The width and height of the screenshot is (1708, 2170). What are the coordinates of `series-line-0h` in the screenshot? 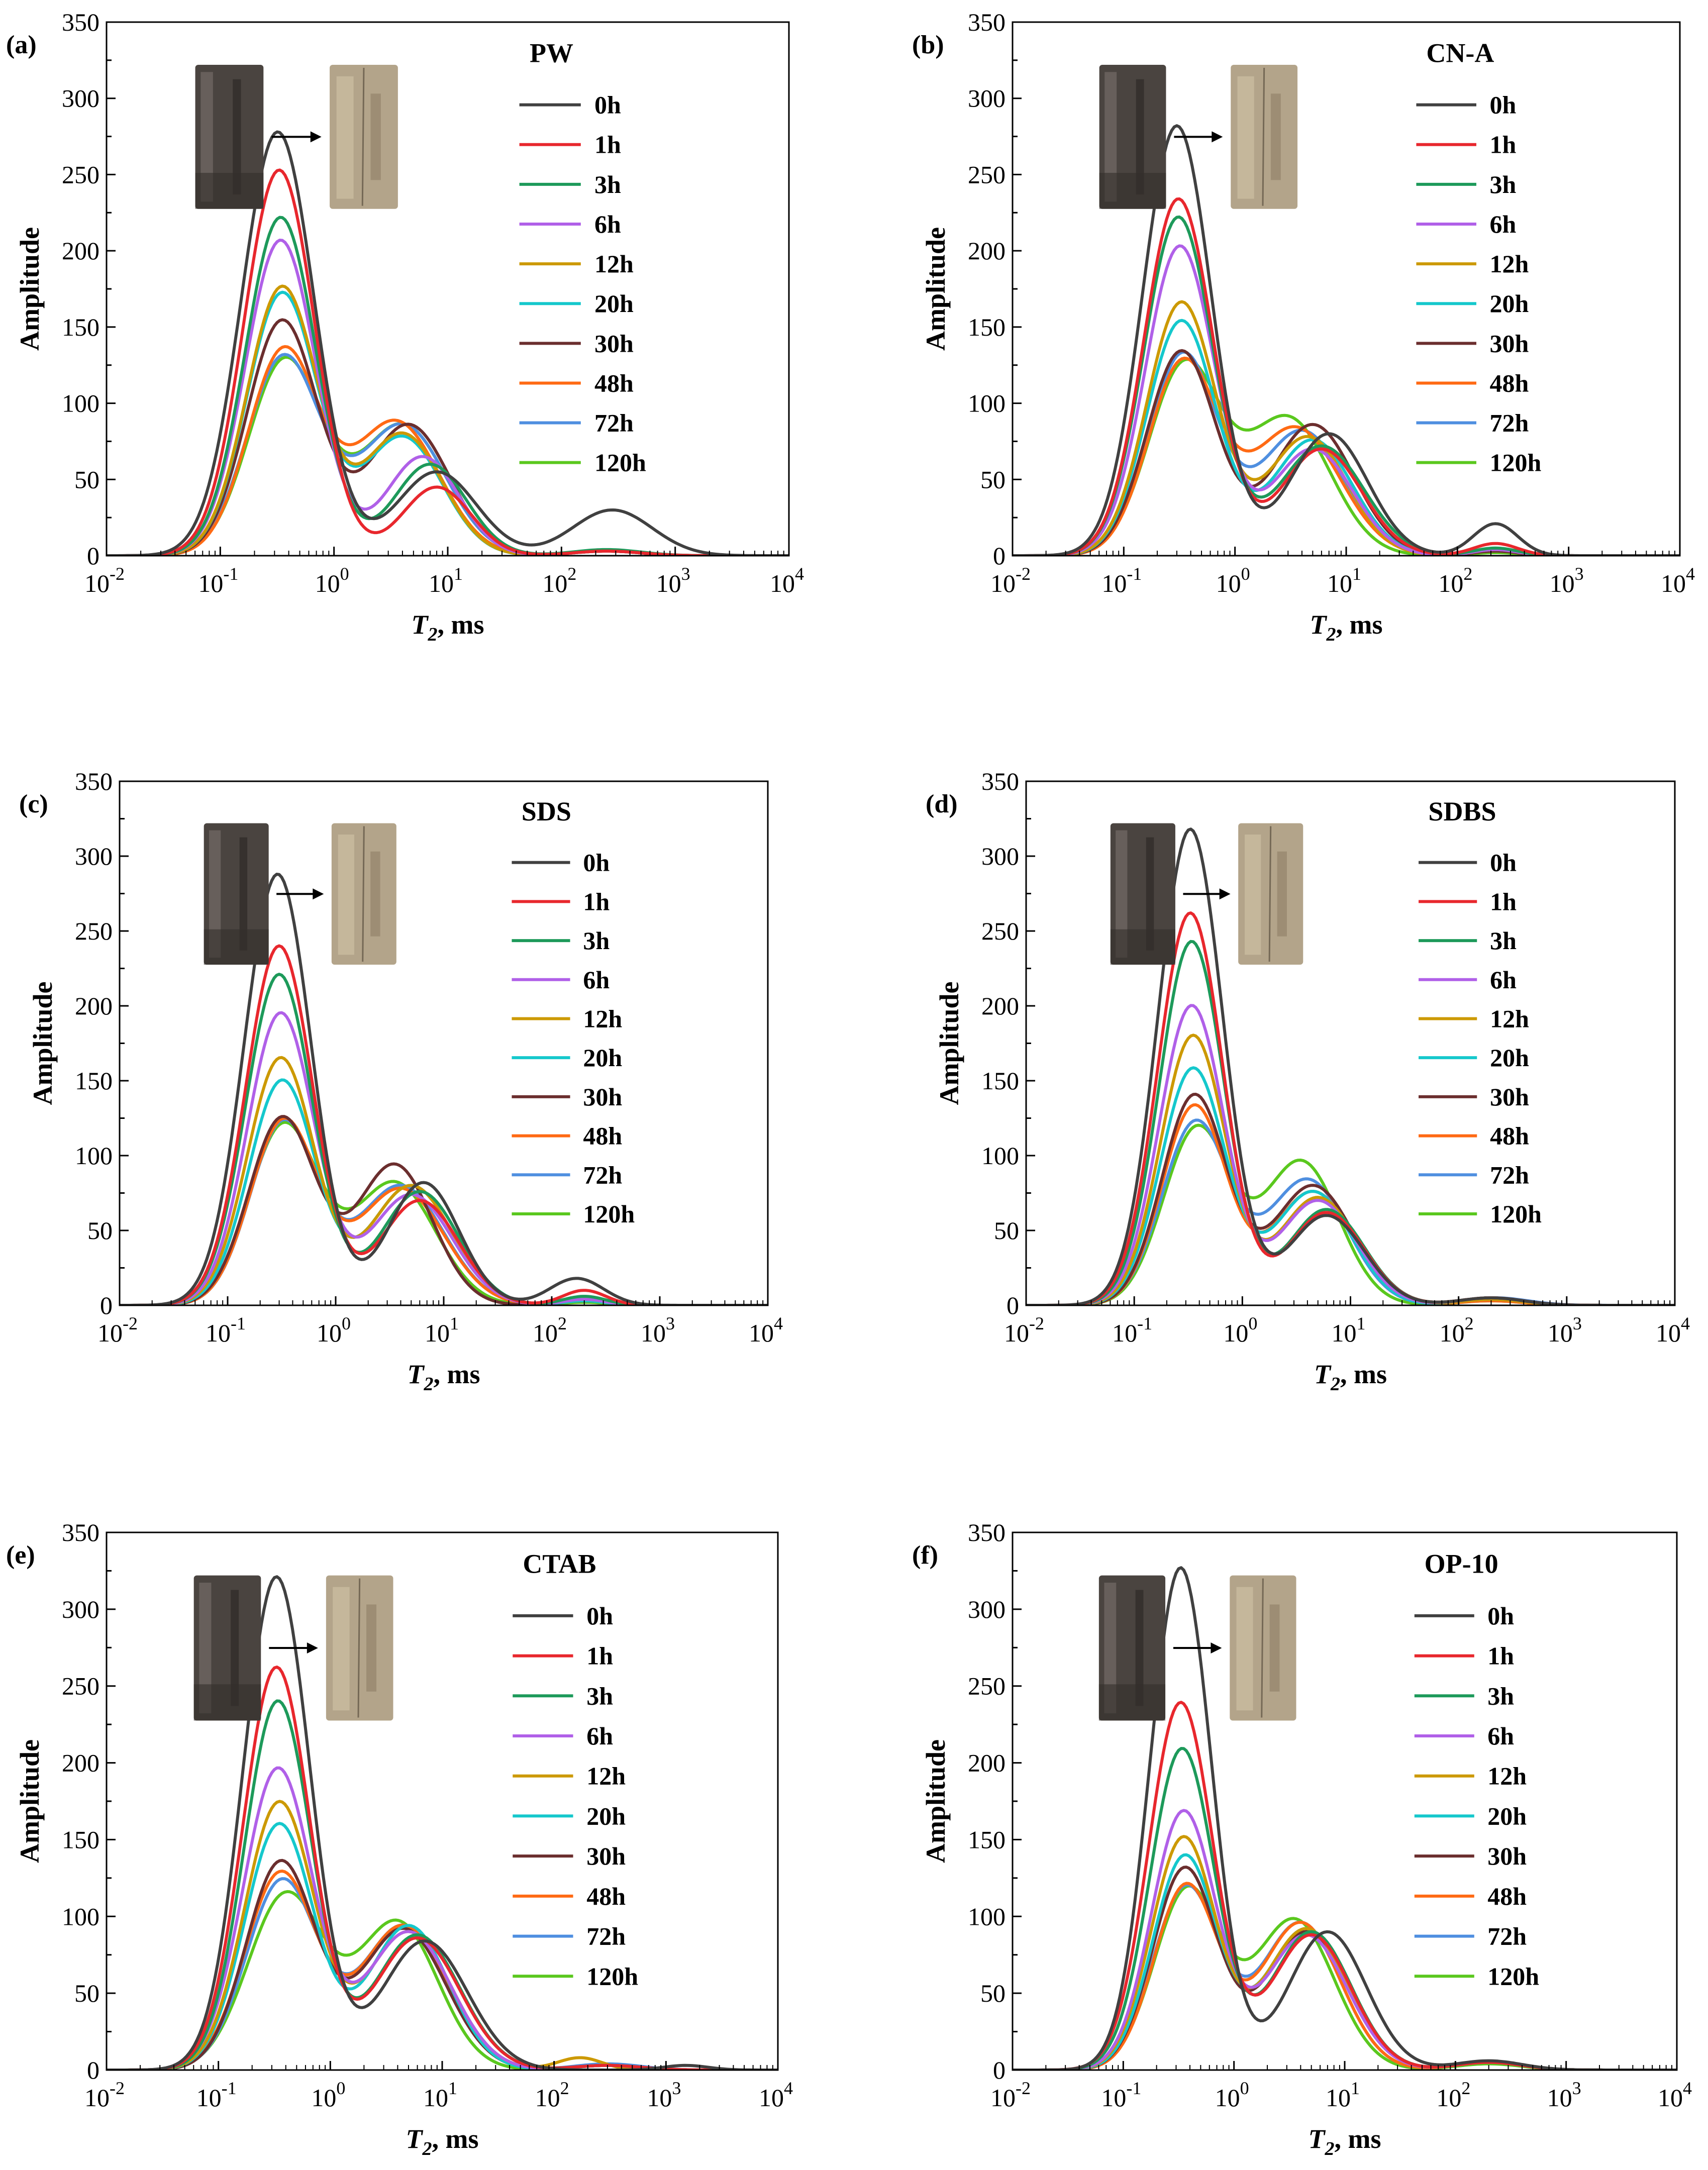 It's located at (448, 343).